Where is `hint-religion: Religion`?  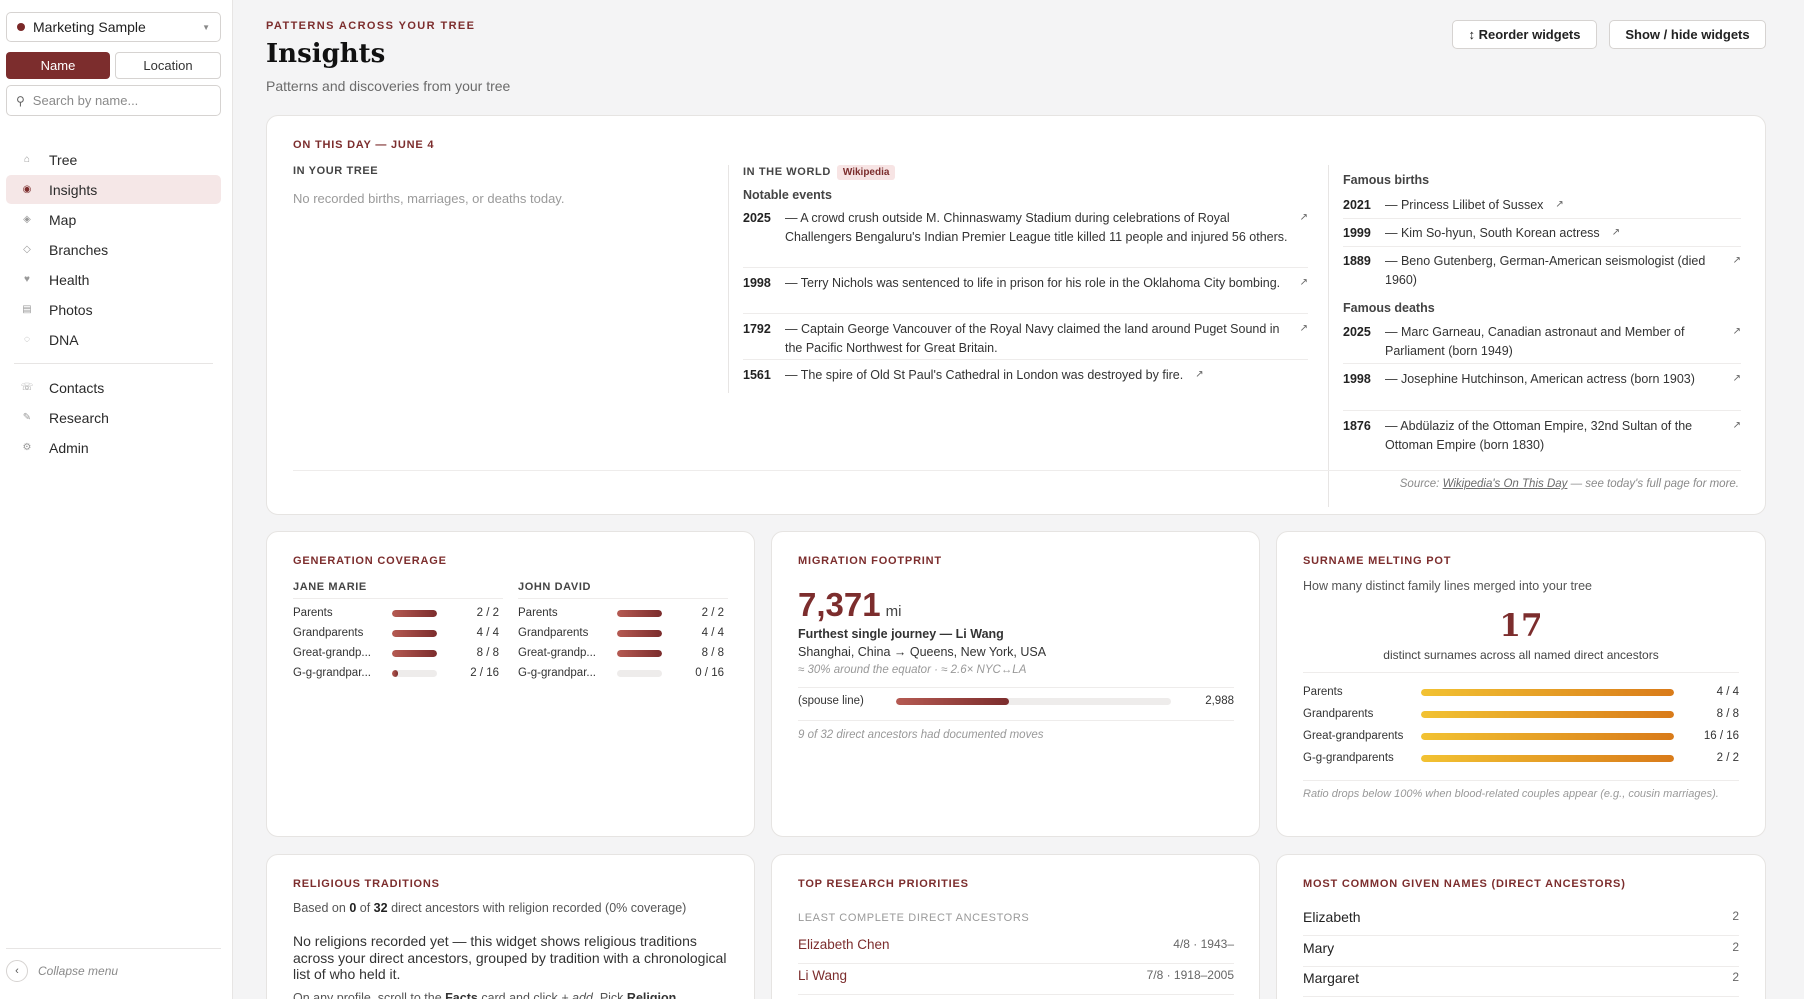 hint-religion: Religion is located at coordinates (651, 995).